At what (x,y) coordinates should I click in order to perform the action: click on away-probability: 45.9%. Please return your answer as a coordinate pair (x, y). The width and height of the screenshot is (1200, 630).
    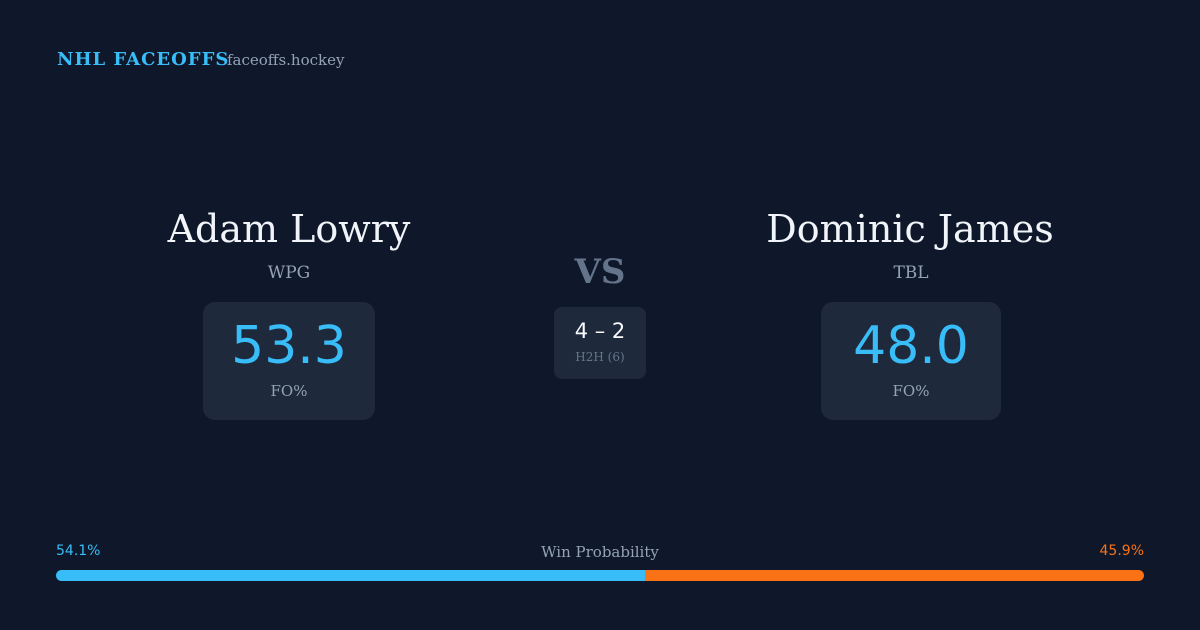
    Looking at the image, I should click on (1121, 551).